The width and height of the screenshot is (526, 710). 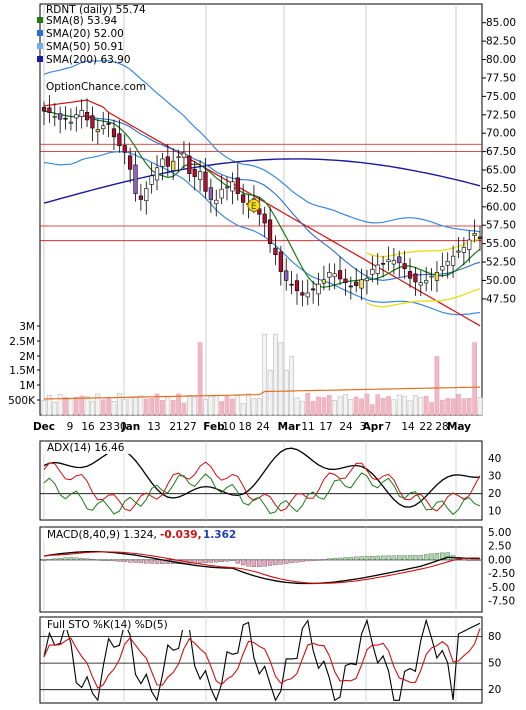 What do you see at coordinates (499, 533) in the screenshot?
I see `macd-tick-label: 5.00` at bounding box center [499, 533].